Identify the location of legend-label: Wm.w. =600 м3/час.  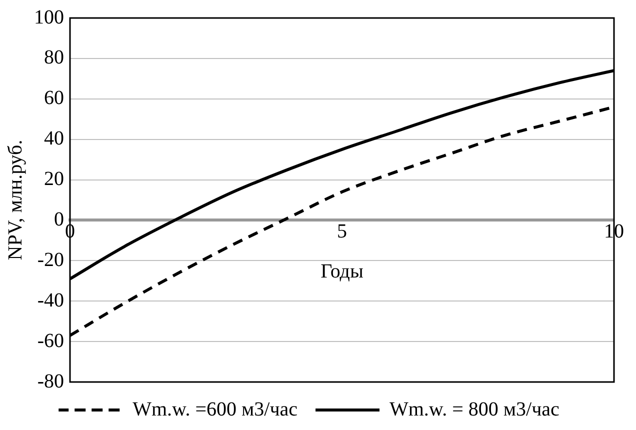
(215, 409).